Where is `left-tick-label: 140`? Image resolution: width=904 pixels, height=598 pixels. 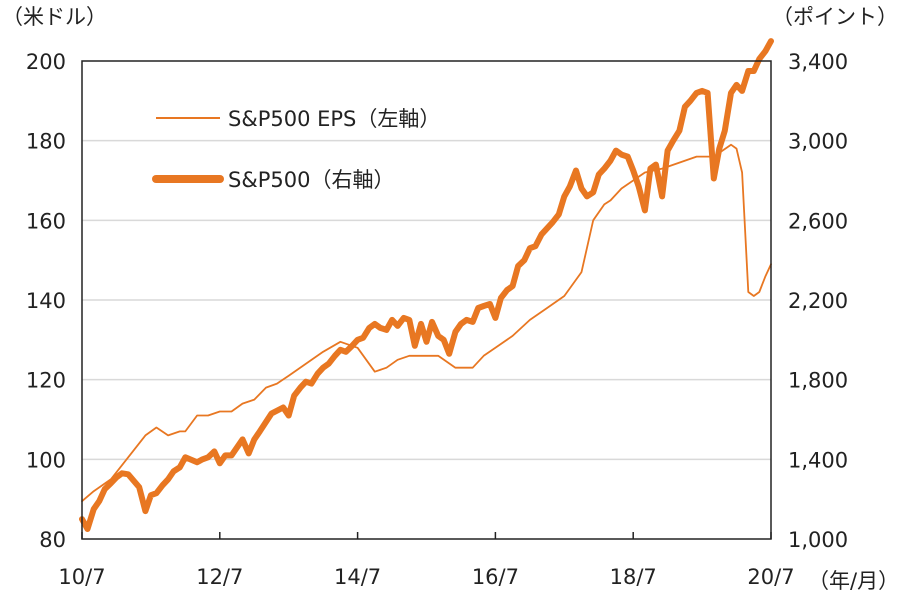
left-tick-label: 140 is located at coordinates (46, 301).